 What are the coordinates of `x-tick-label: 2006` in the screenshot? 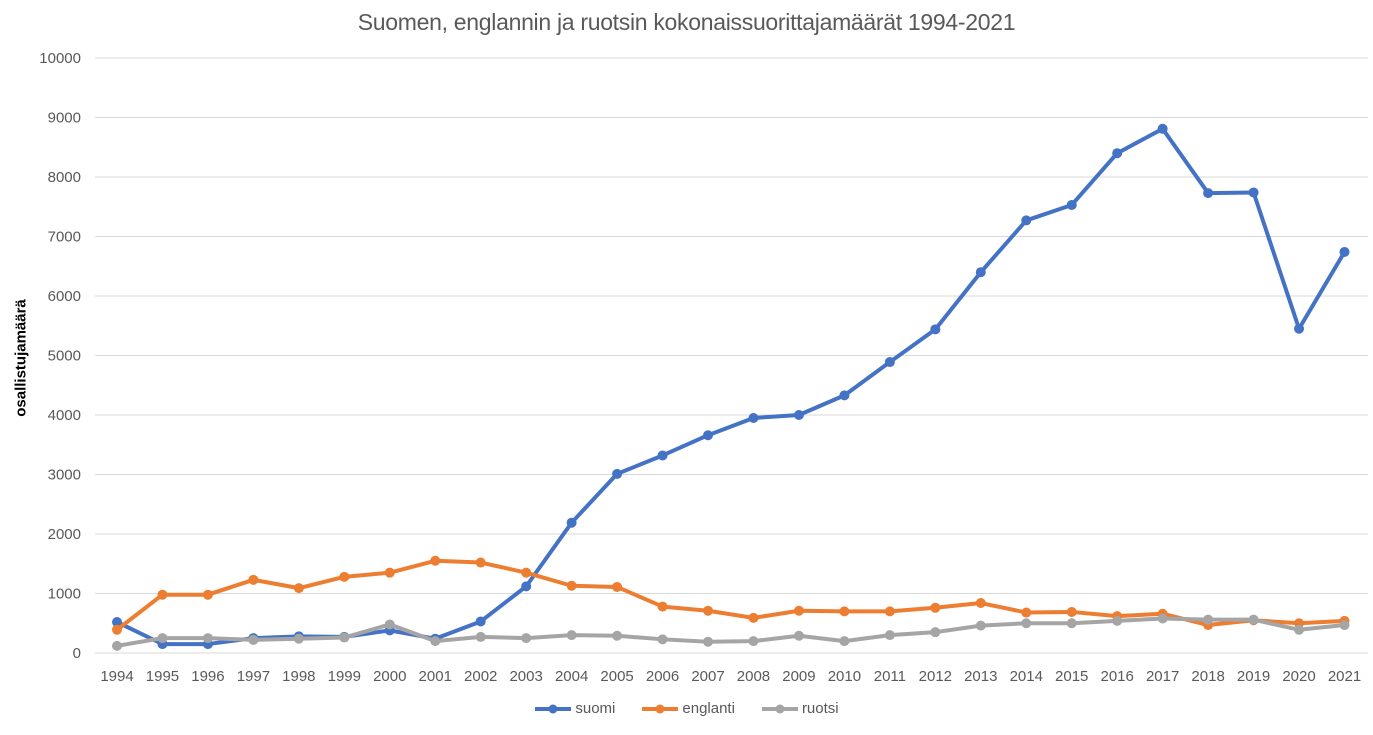 It's located at (662, 676).